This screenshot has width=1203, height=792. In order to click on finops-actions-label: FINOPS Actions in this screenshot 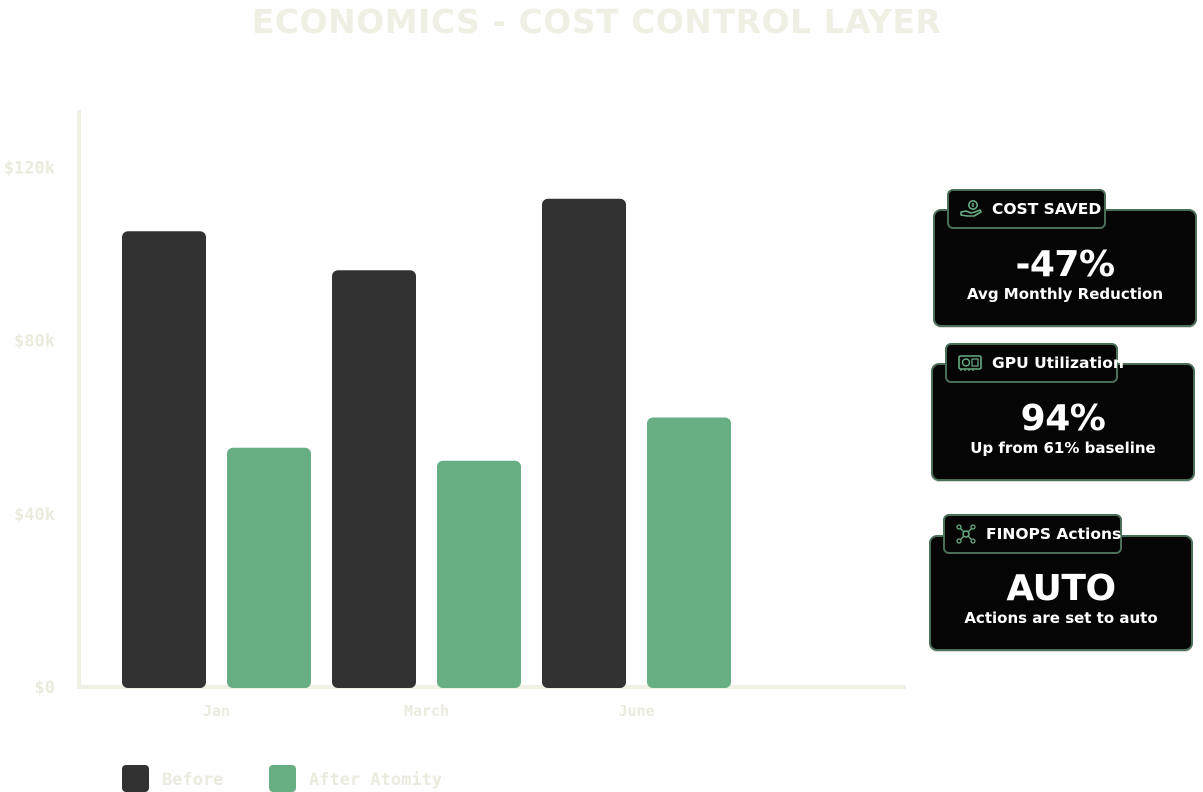, I will do `click(1054, 534)`.